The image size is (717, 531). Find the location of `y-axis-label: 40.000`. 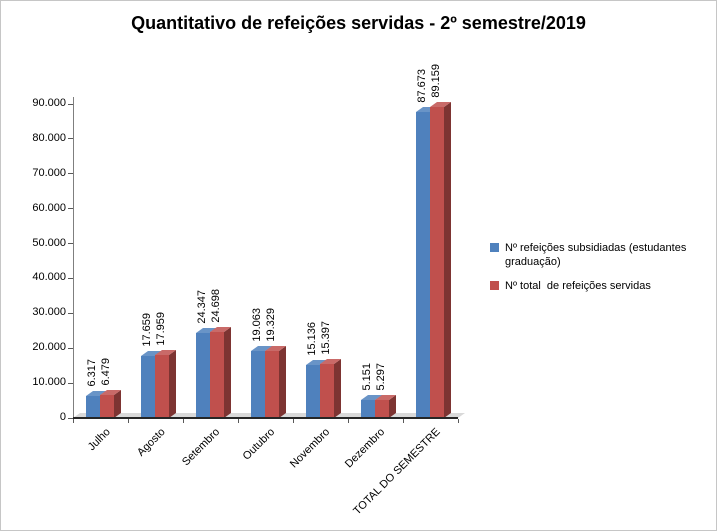

y-axis-label: 40.000 is located at coordinates (49, 277).